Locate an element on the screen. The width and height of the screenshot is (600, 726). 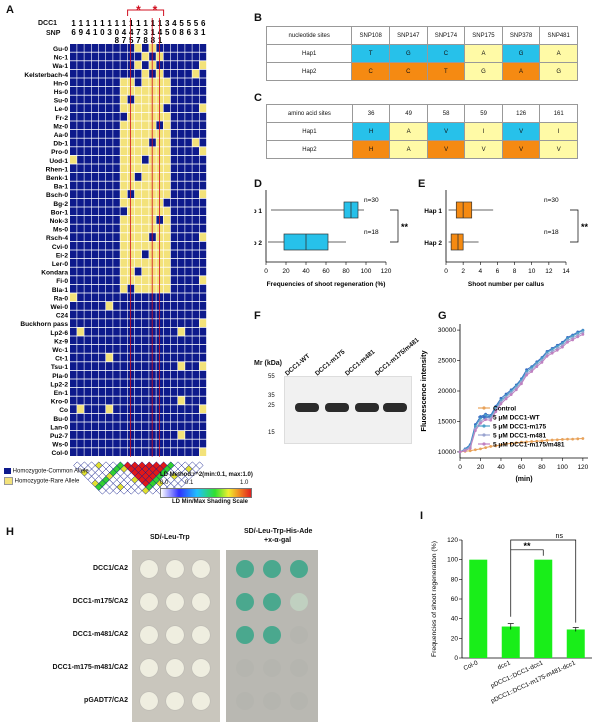
gel-lane-label: DCC1-WT is located at coordinates (298, 365).